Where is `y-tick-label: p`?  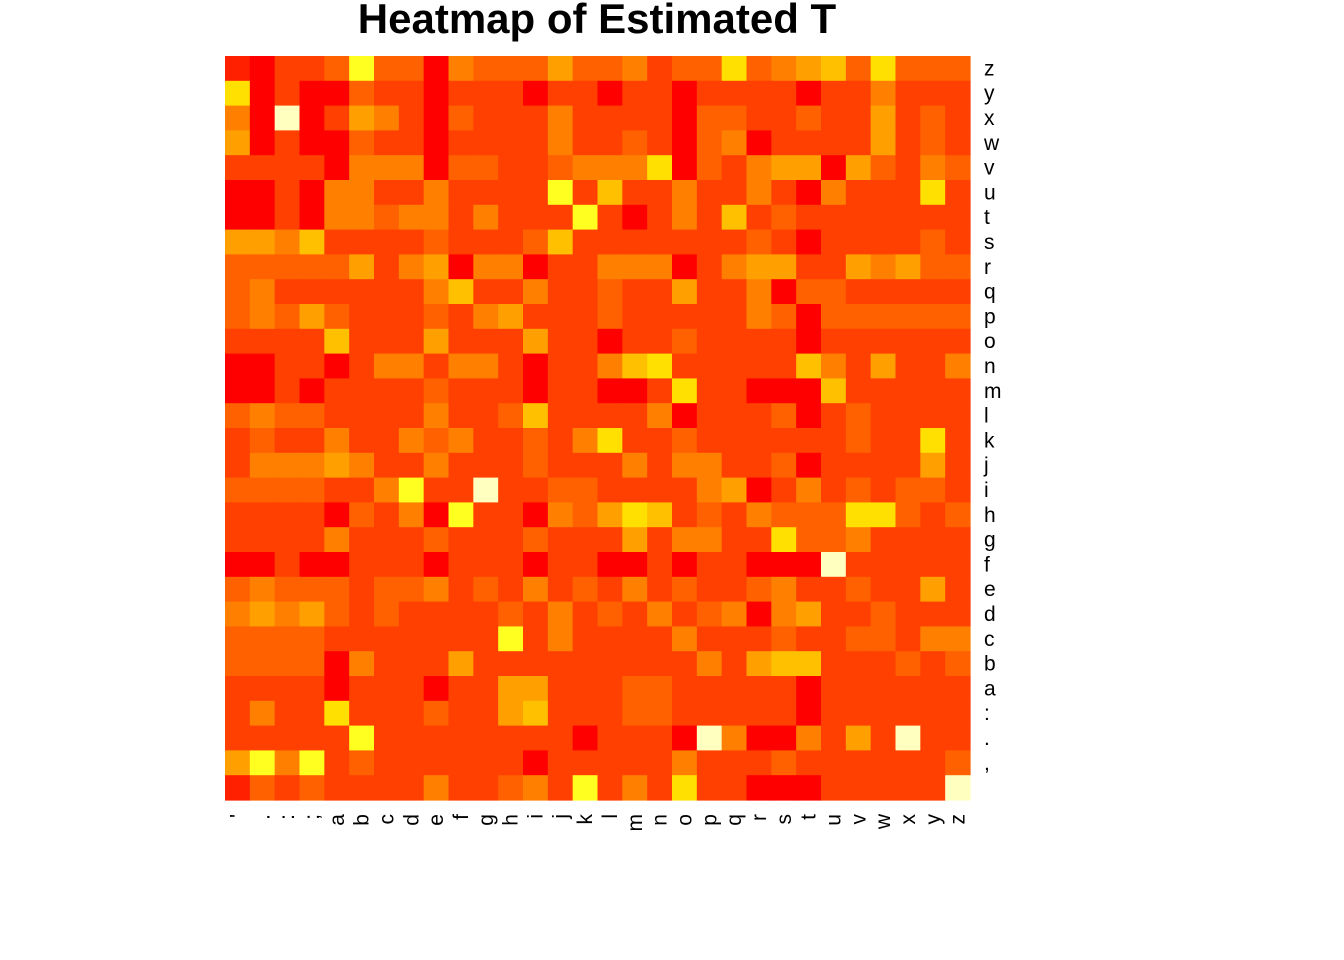
y-tick-label: p is located at coordinates (990, 316).